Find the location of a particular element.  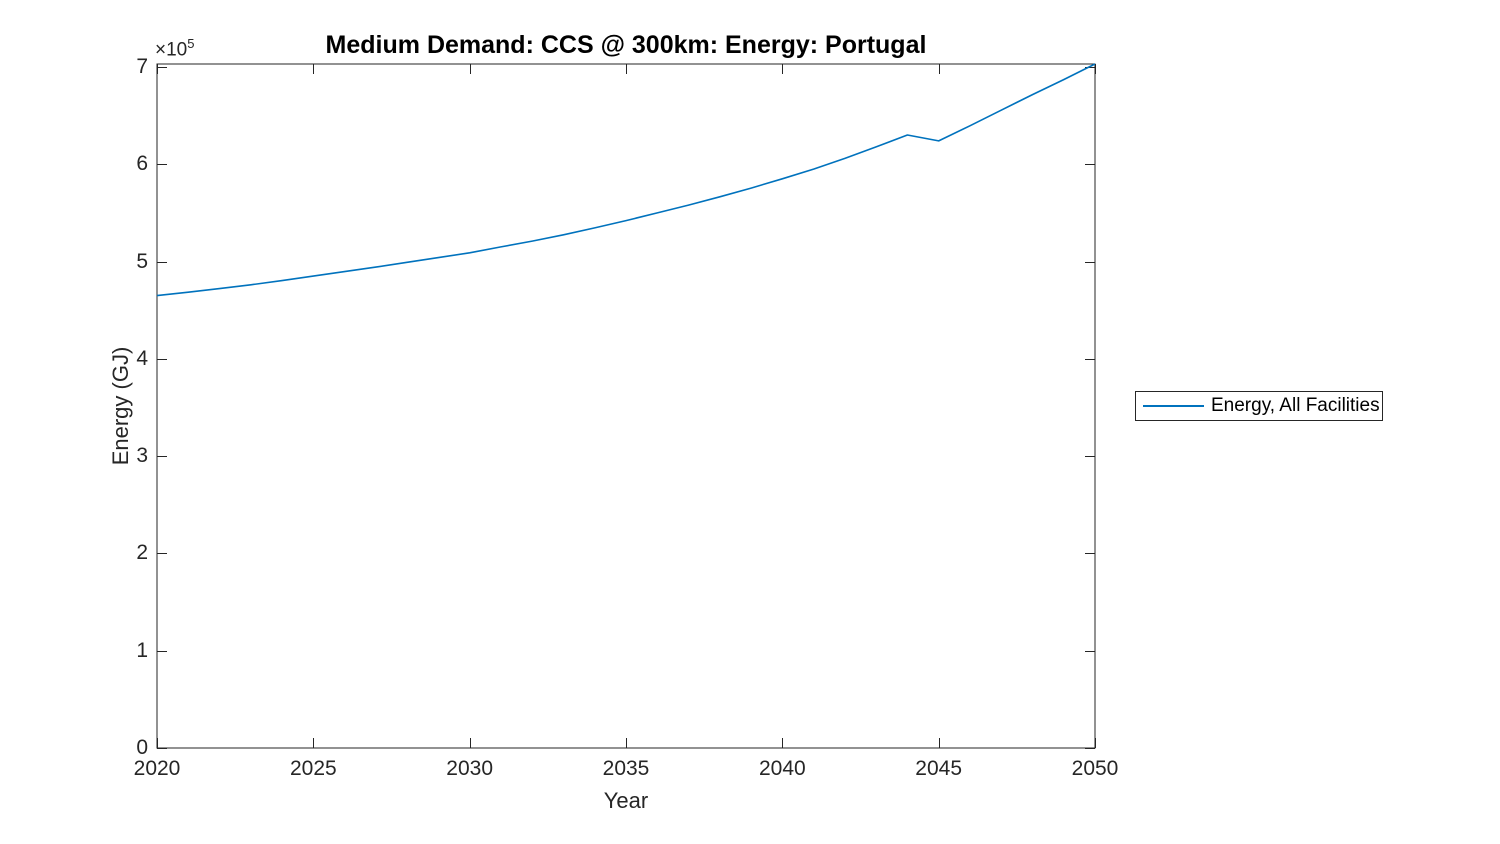

legend: Energy, All Facilities is located at coordinates (1259, 406).